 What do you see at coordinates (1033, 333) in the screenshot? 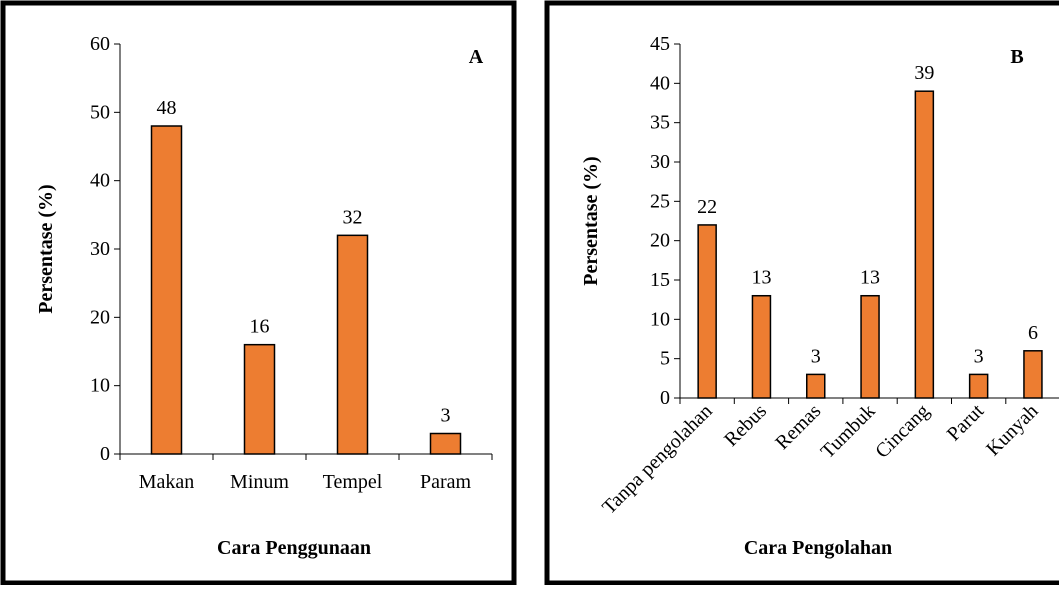
I see `data-label: 6` at bounding box center [1033, 333].